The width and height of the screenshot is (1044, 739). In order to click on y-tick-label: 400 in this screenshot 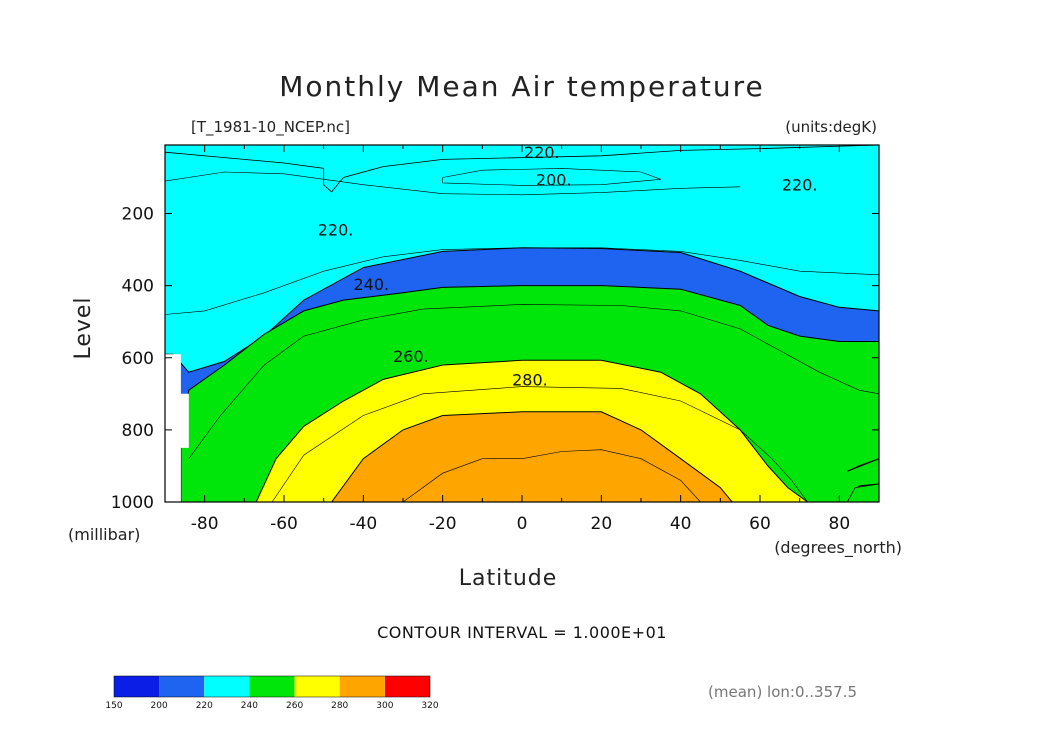, I will do `click(138, 287)`.